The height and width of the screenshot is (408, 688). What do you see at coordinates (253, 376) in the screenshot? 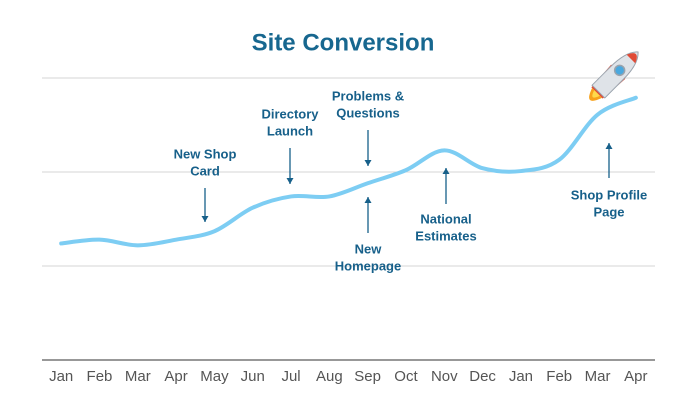
I see `x-tick-label: Jun` at bounding box center [253, 376].